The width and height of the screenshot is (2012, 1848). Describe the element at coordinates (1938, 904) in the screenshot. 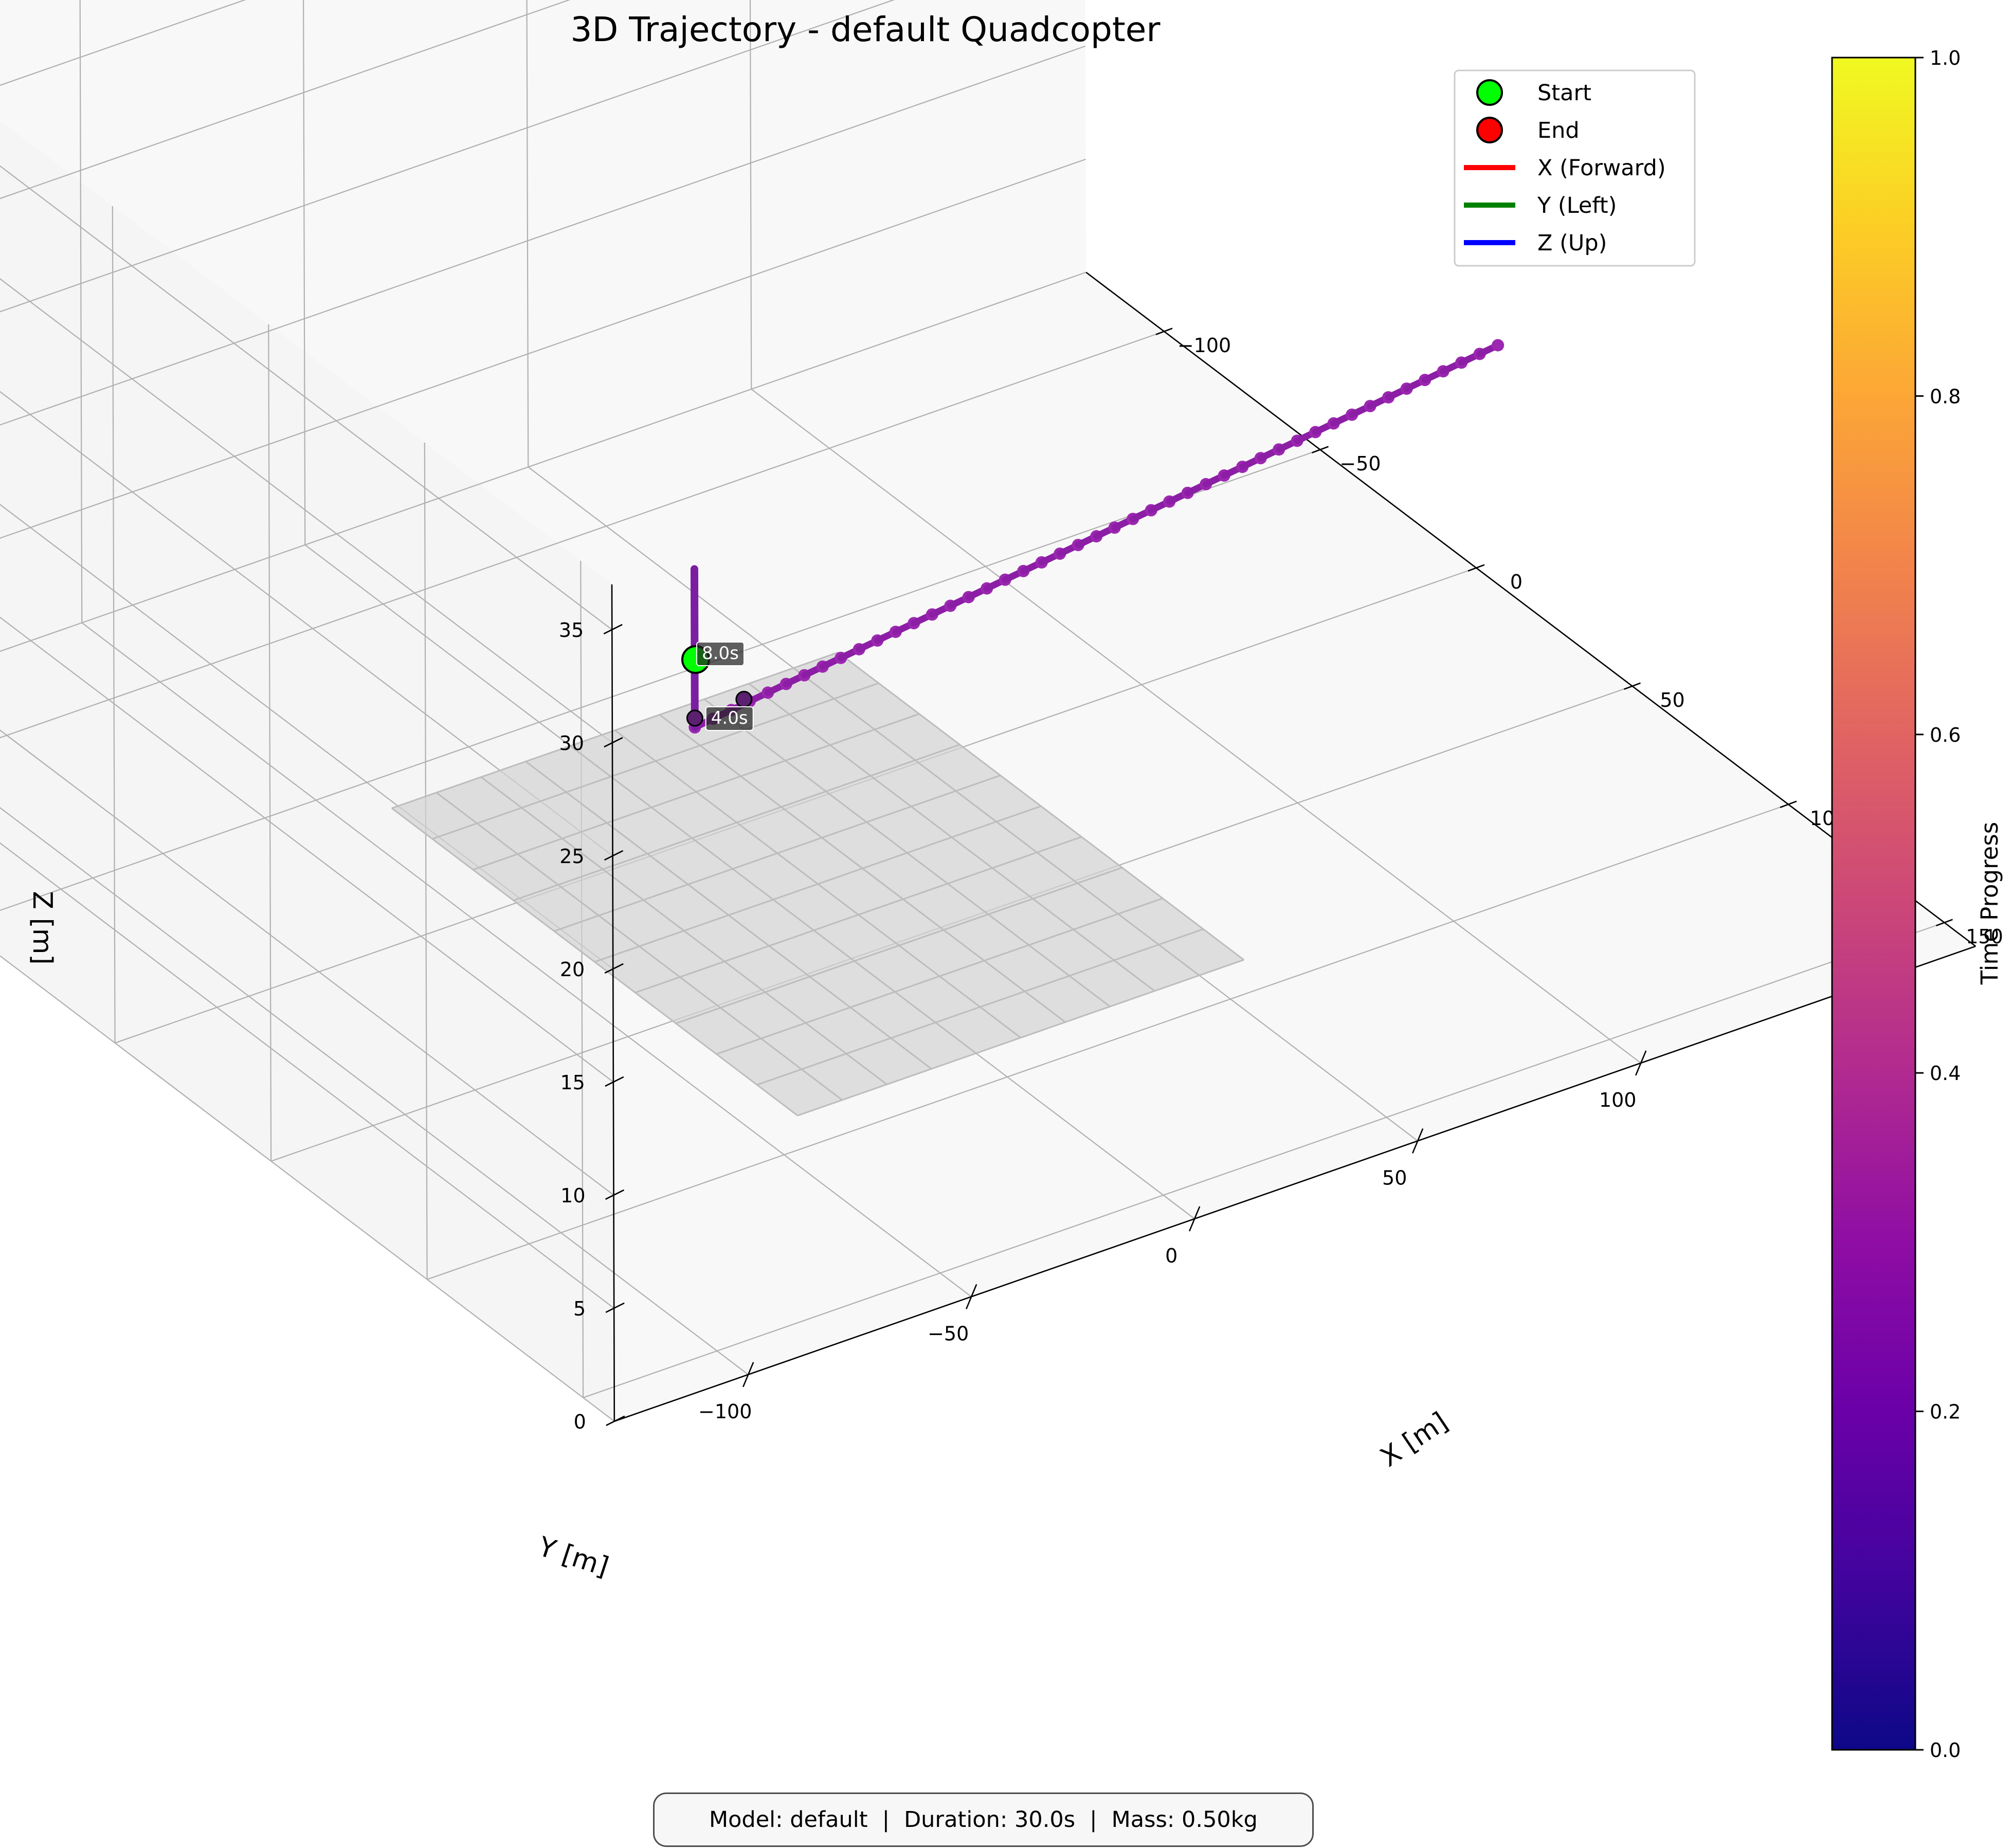

I see `colorbar-ticks: 0.0 0.2 0.4 0.6 0.8 1.0` at that location.